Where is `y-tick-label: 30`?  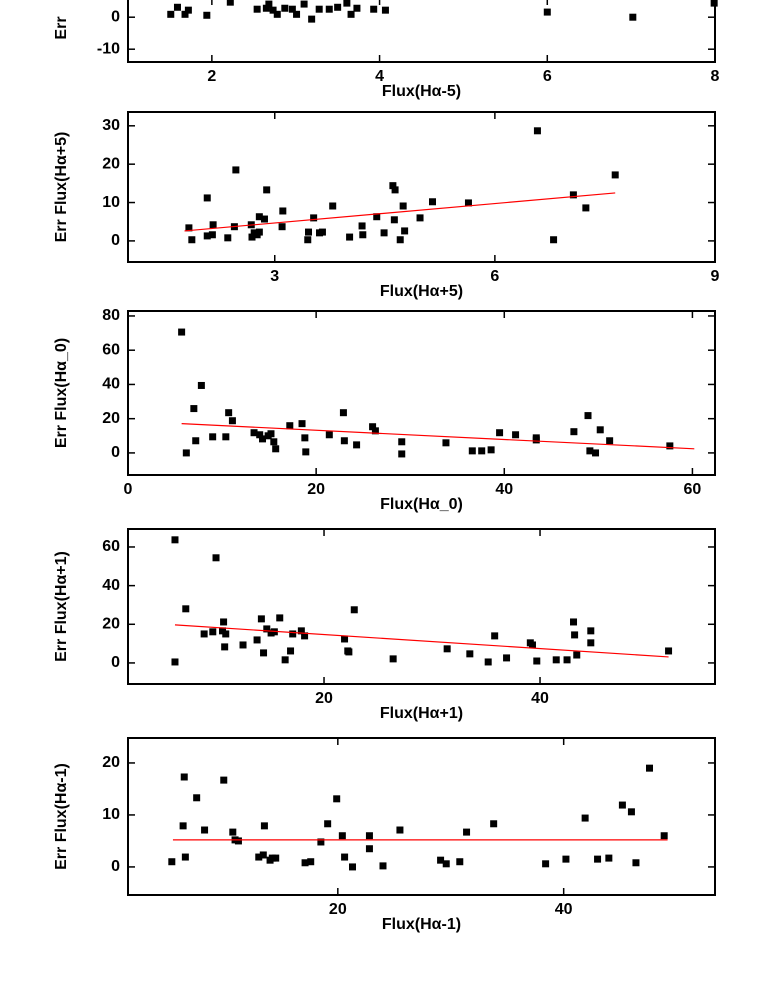
y-tick-label: 30 is located at coordinates (111, 125).